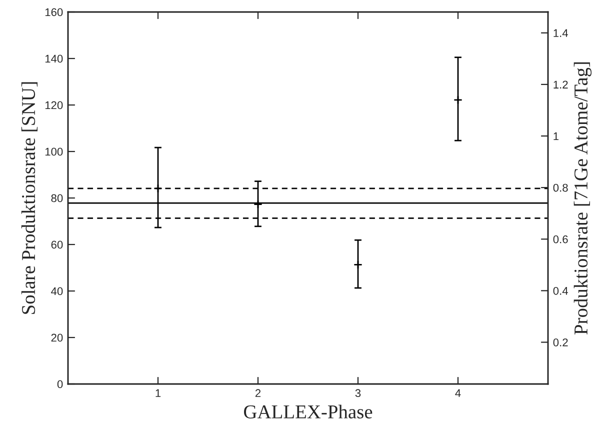  Describe the element at coordinates (57, 338) in the screenshot. I see `y-tick-label: 20` at that location.